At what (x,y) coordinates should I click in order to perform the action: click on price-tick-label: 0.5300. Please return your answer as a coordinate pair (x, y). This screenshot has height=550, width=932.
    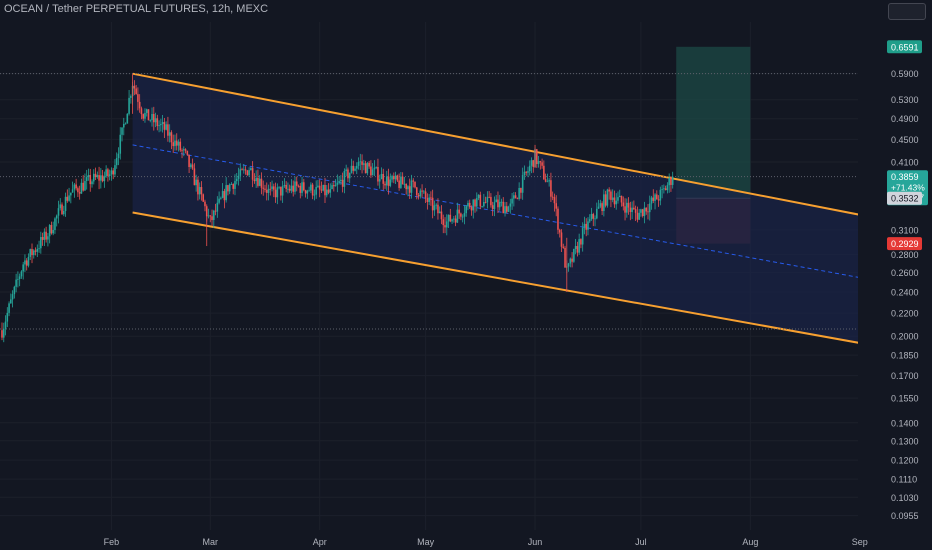
    Looking at the image, I should click on (905, 100).